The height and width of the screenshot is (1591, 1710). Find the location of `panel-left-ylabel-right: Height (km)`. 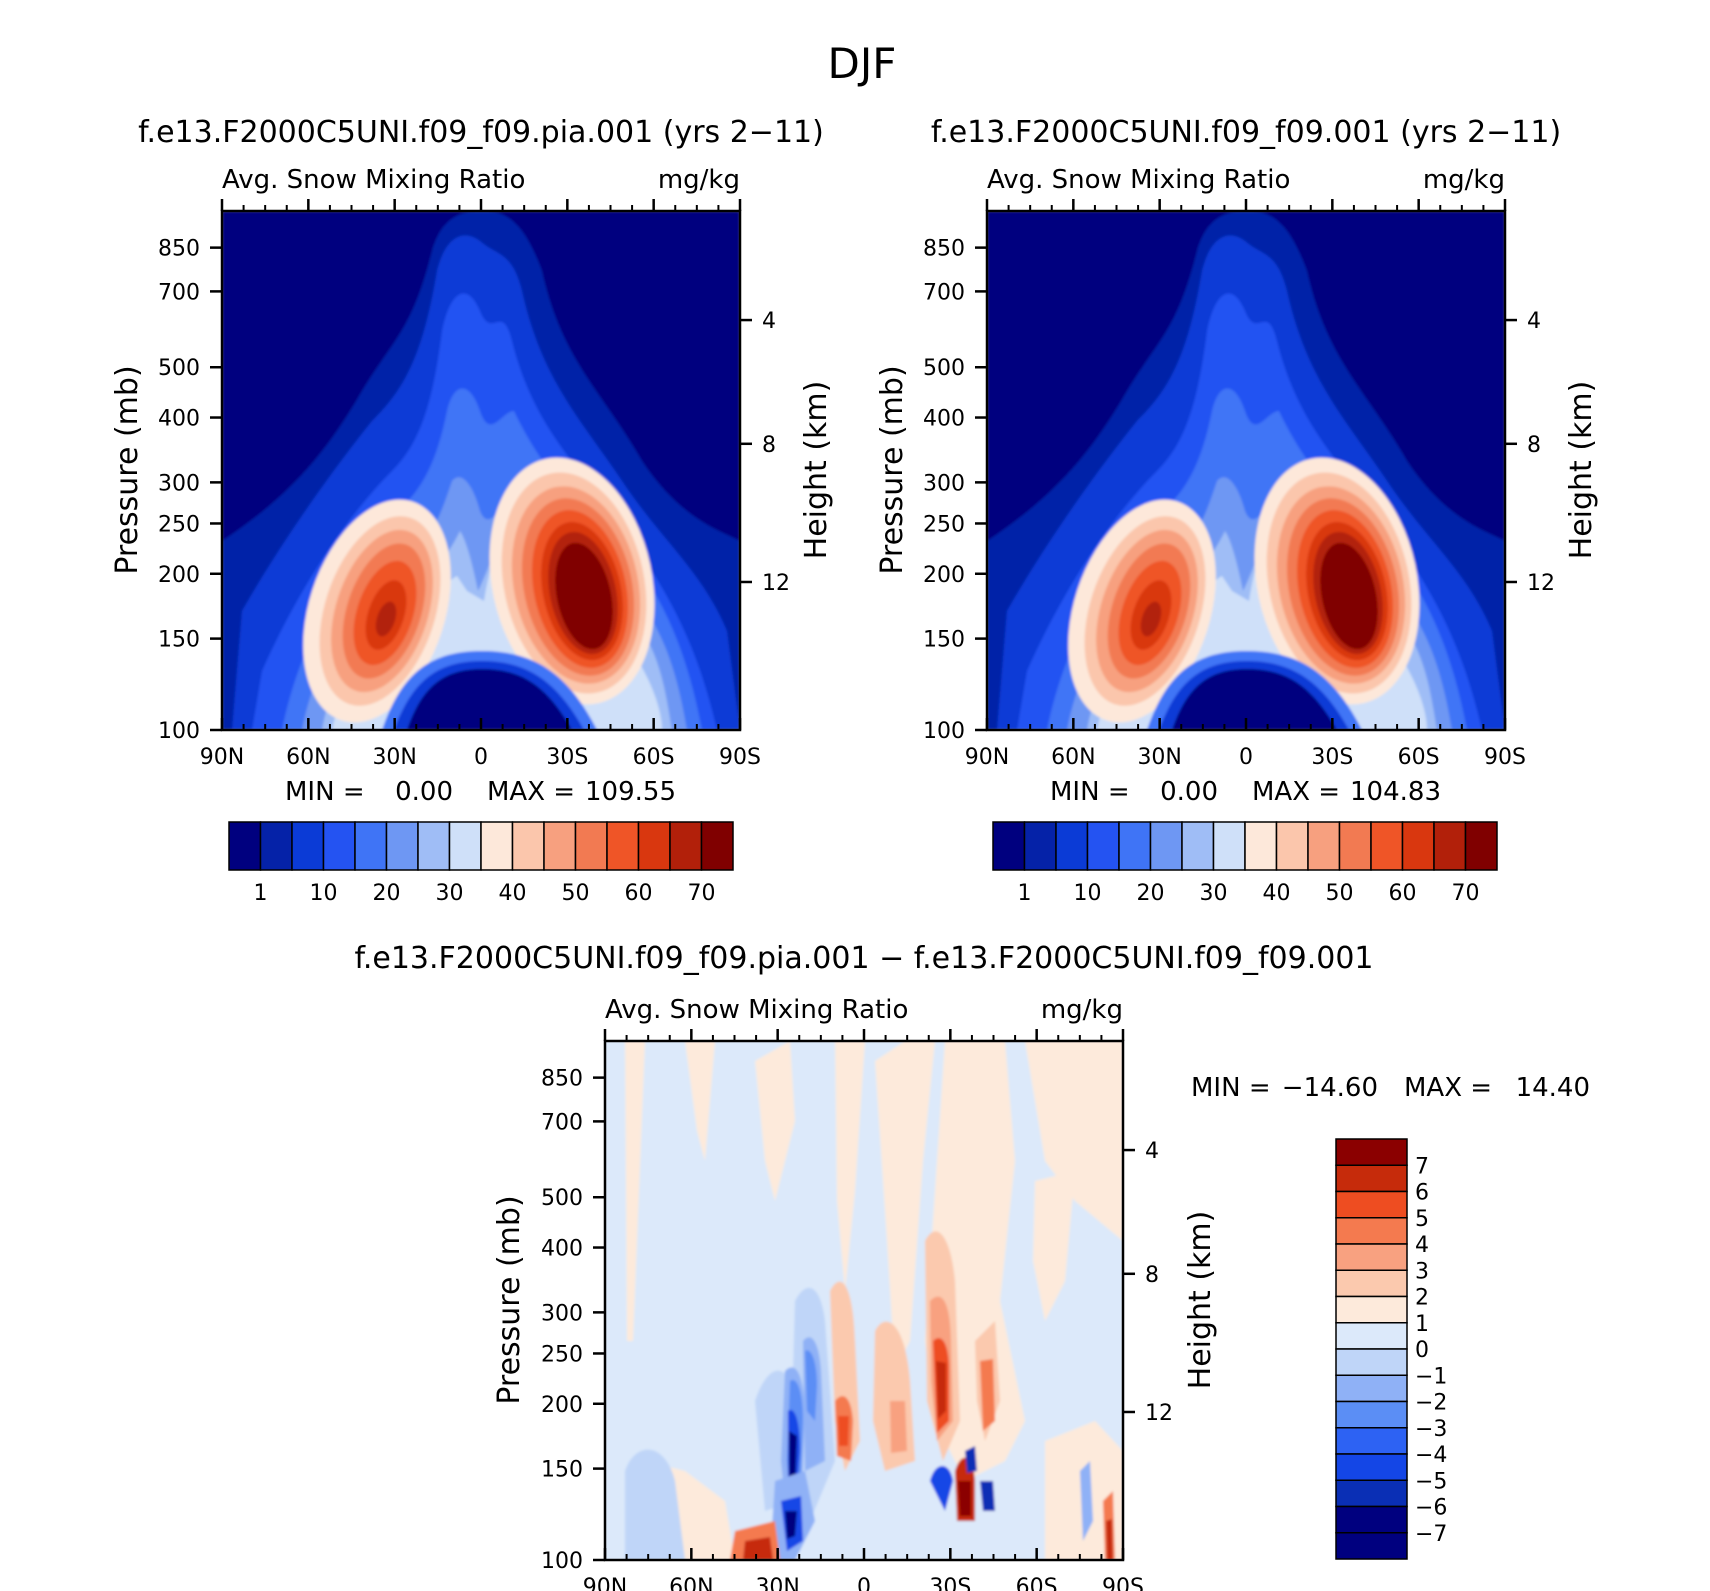

panel-left-ylabel-right: Height (km) is located at coordinates (816, 470).